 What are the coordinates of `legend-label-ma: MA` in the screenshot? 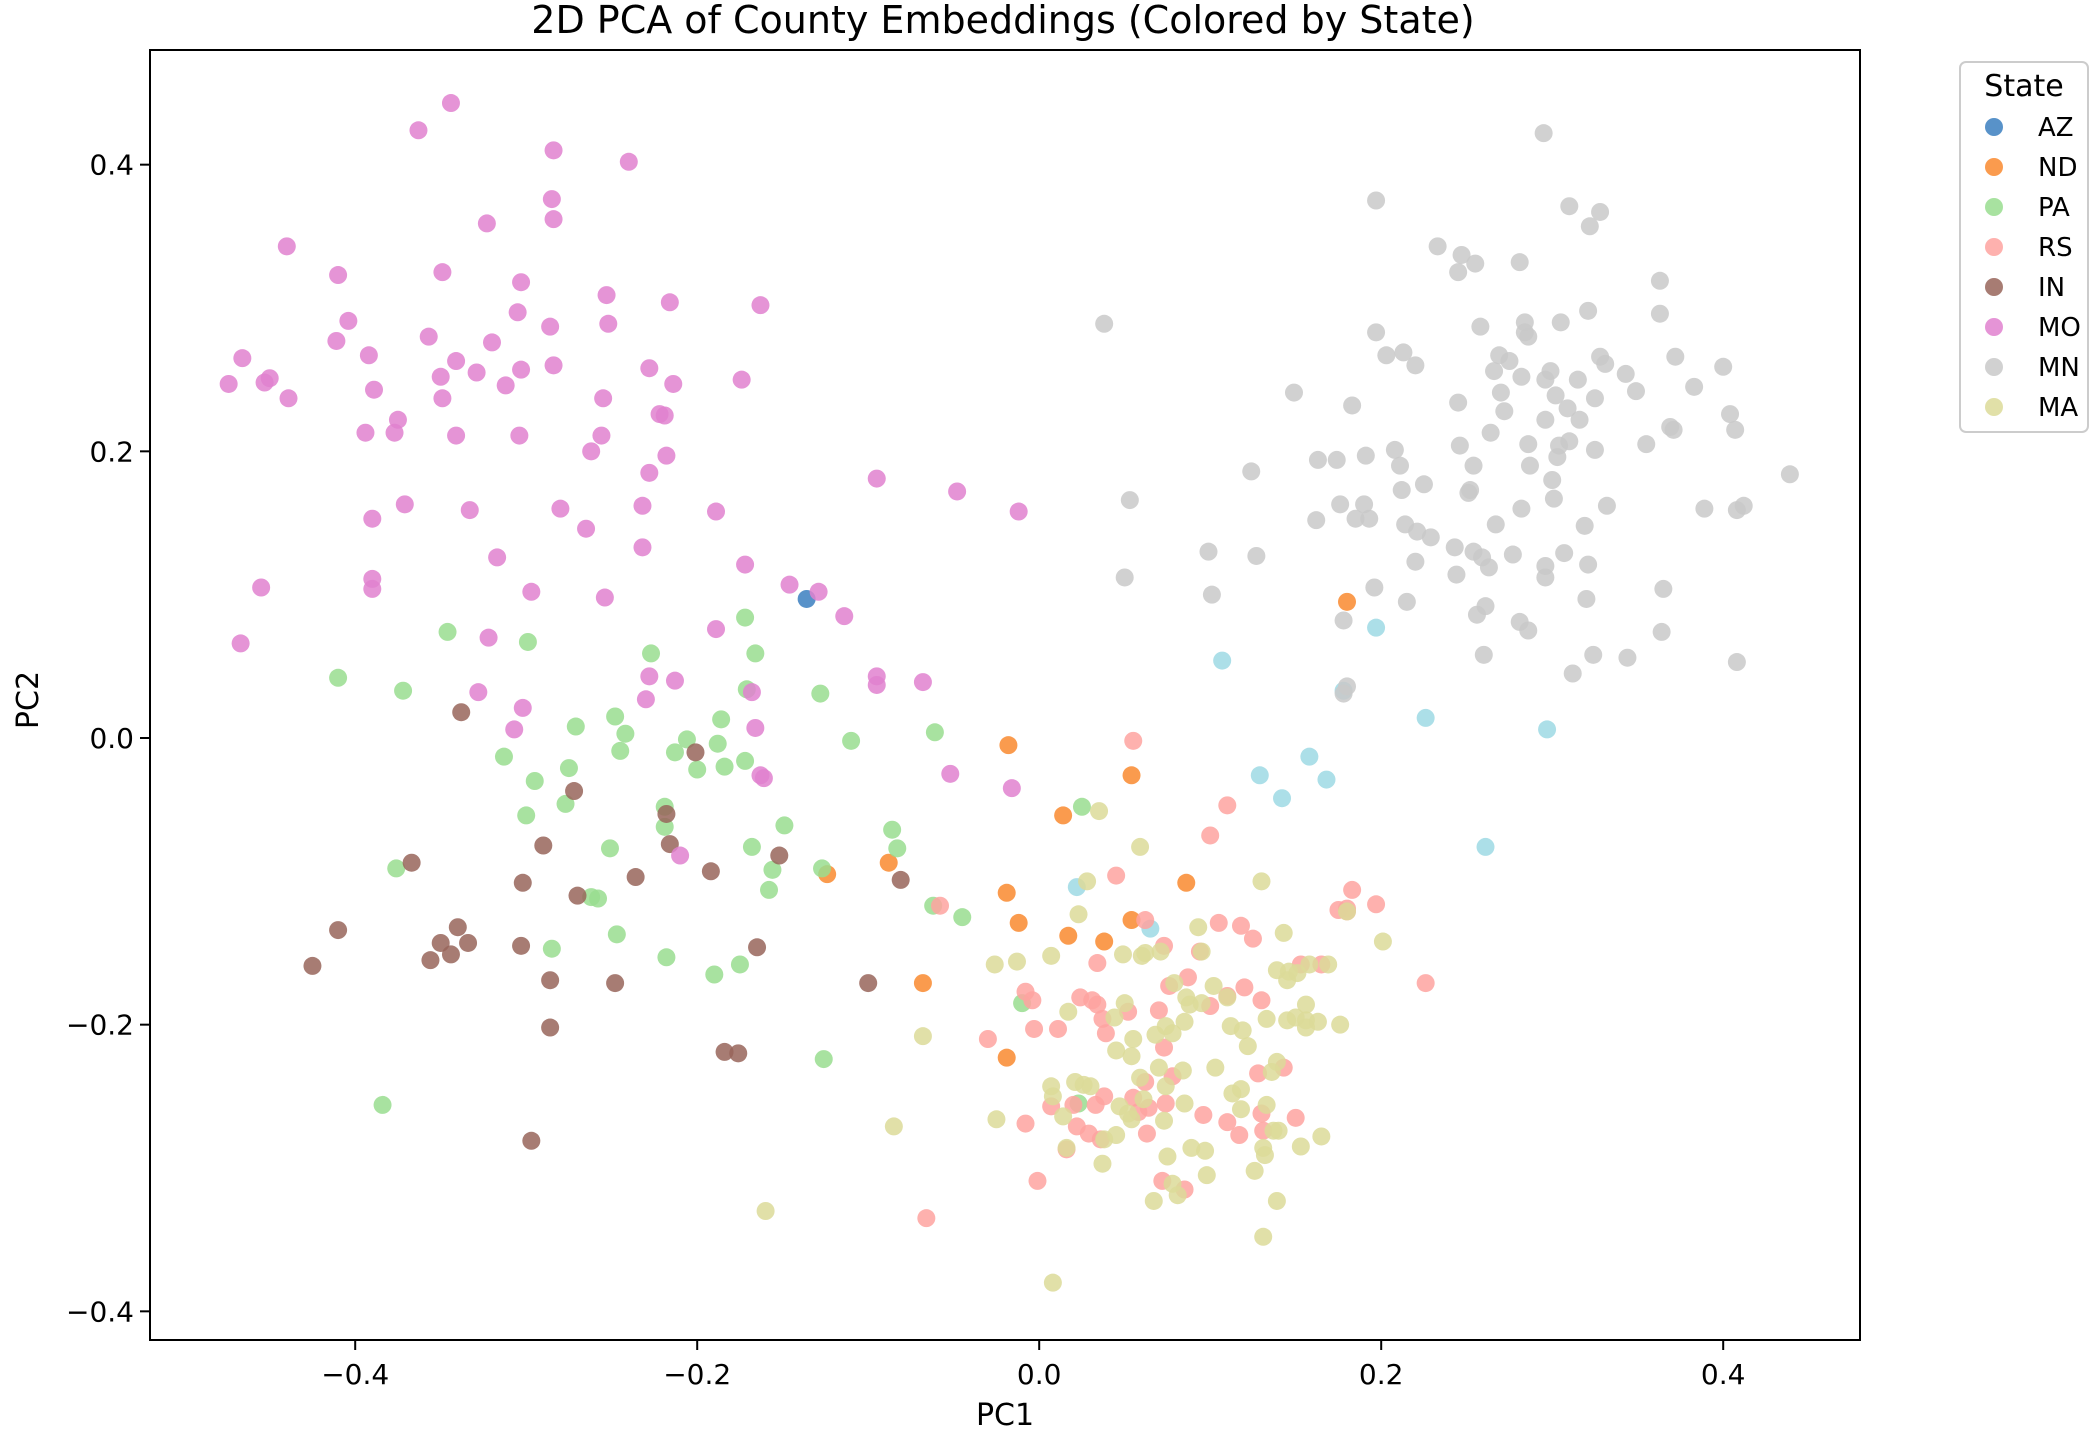 It's located at (2058, 408).